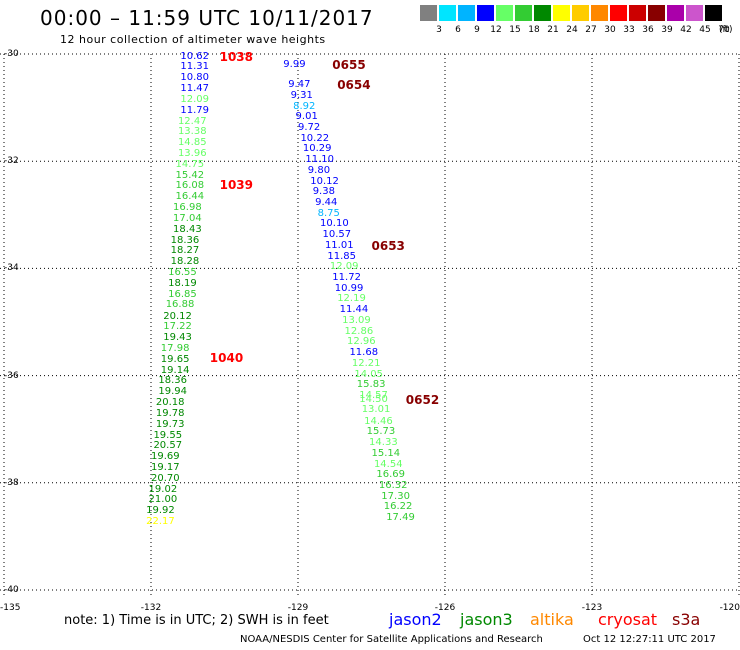  Describe the element at coordinates (705, 30) in the screenshot. I see `scale-label: 45` at that location.